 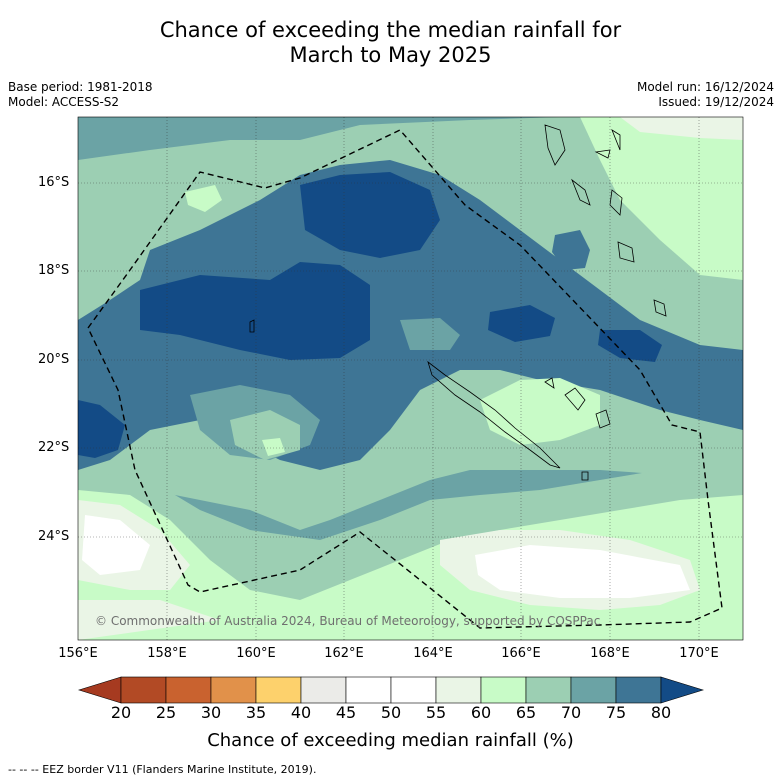 I want to click on field-70-mid-patch, so click(x=430, y=334).